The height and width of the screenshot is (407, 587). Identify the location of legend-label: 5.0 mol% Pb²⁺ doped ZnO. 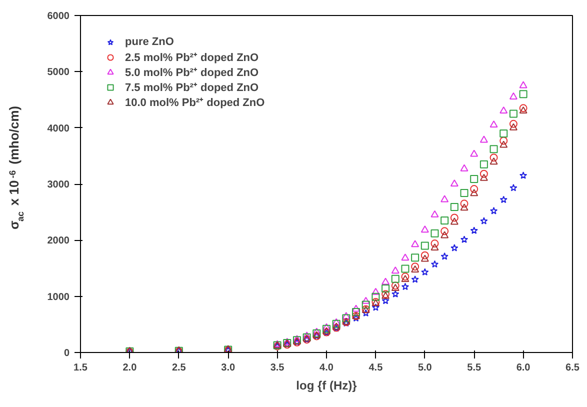
(192, 72).